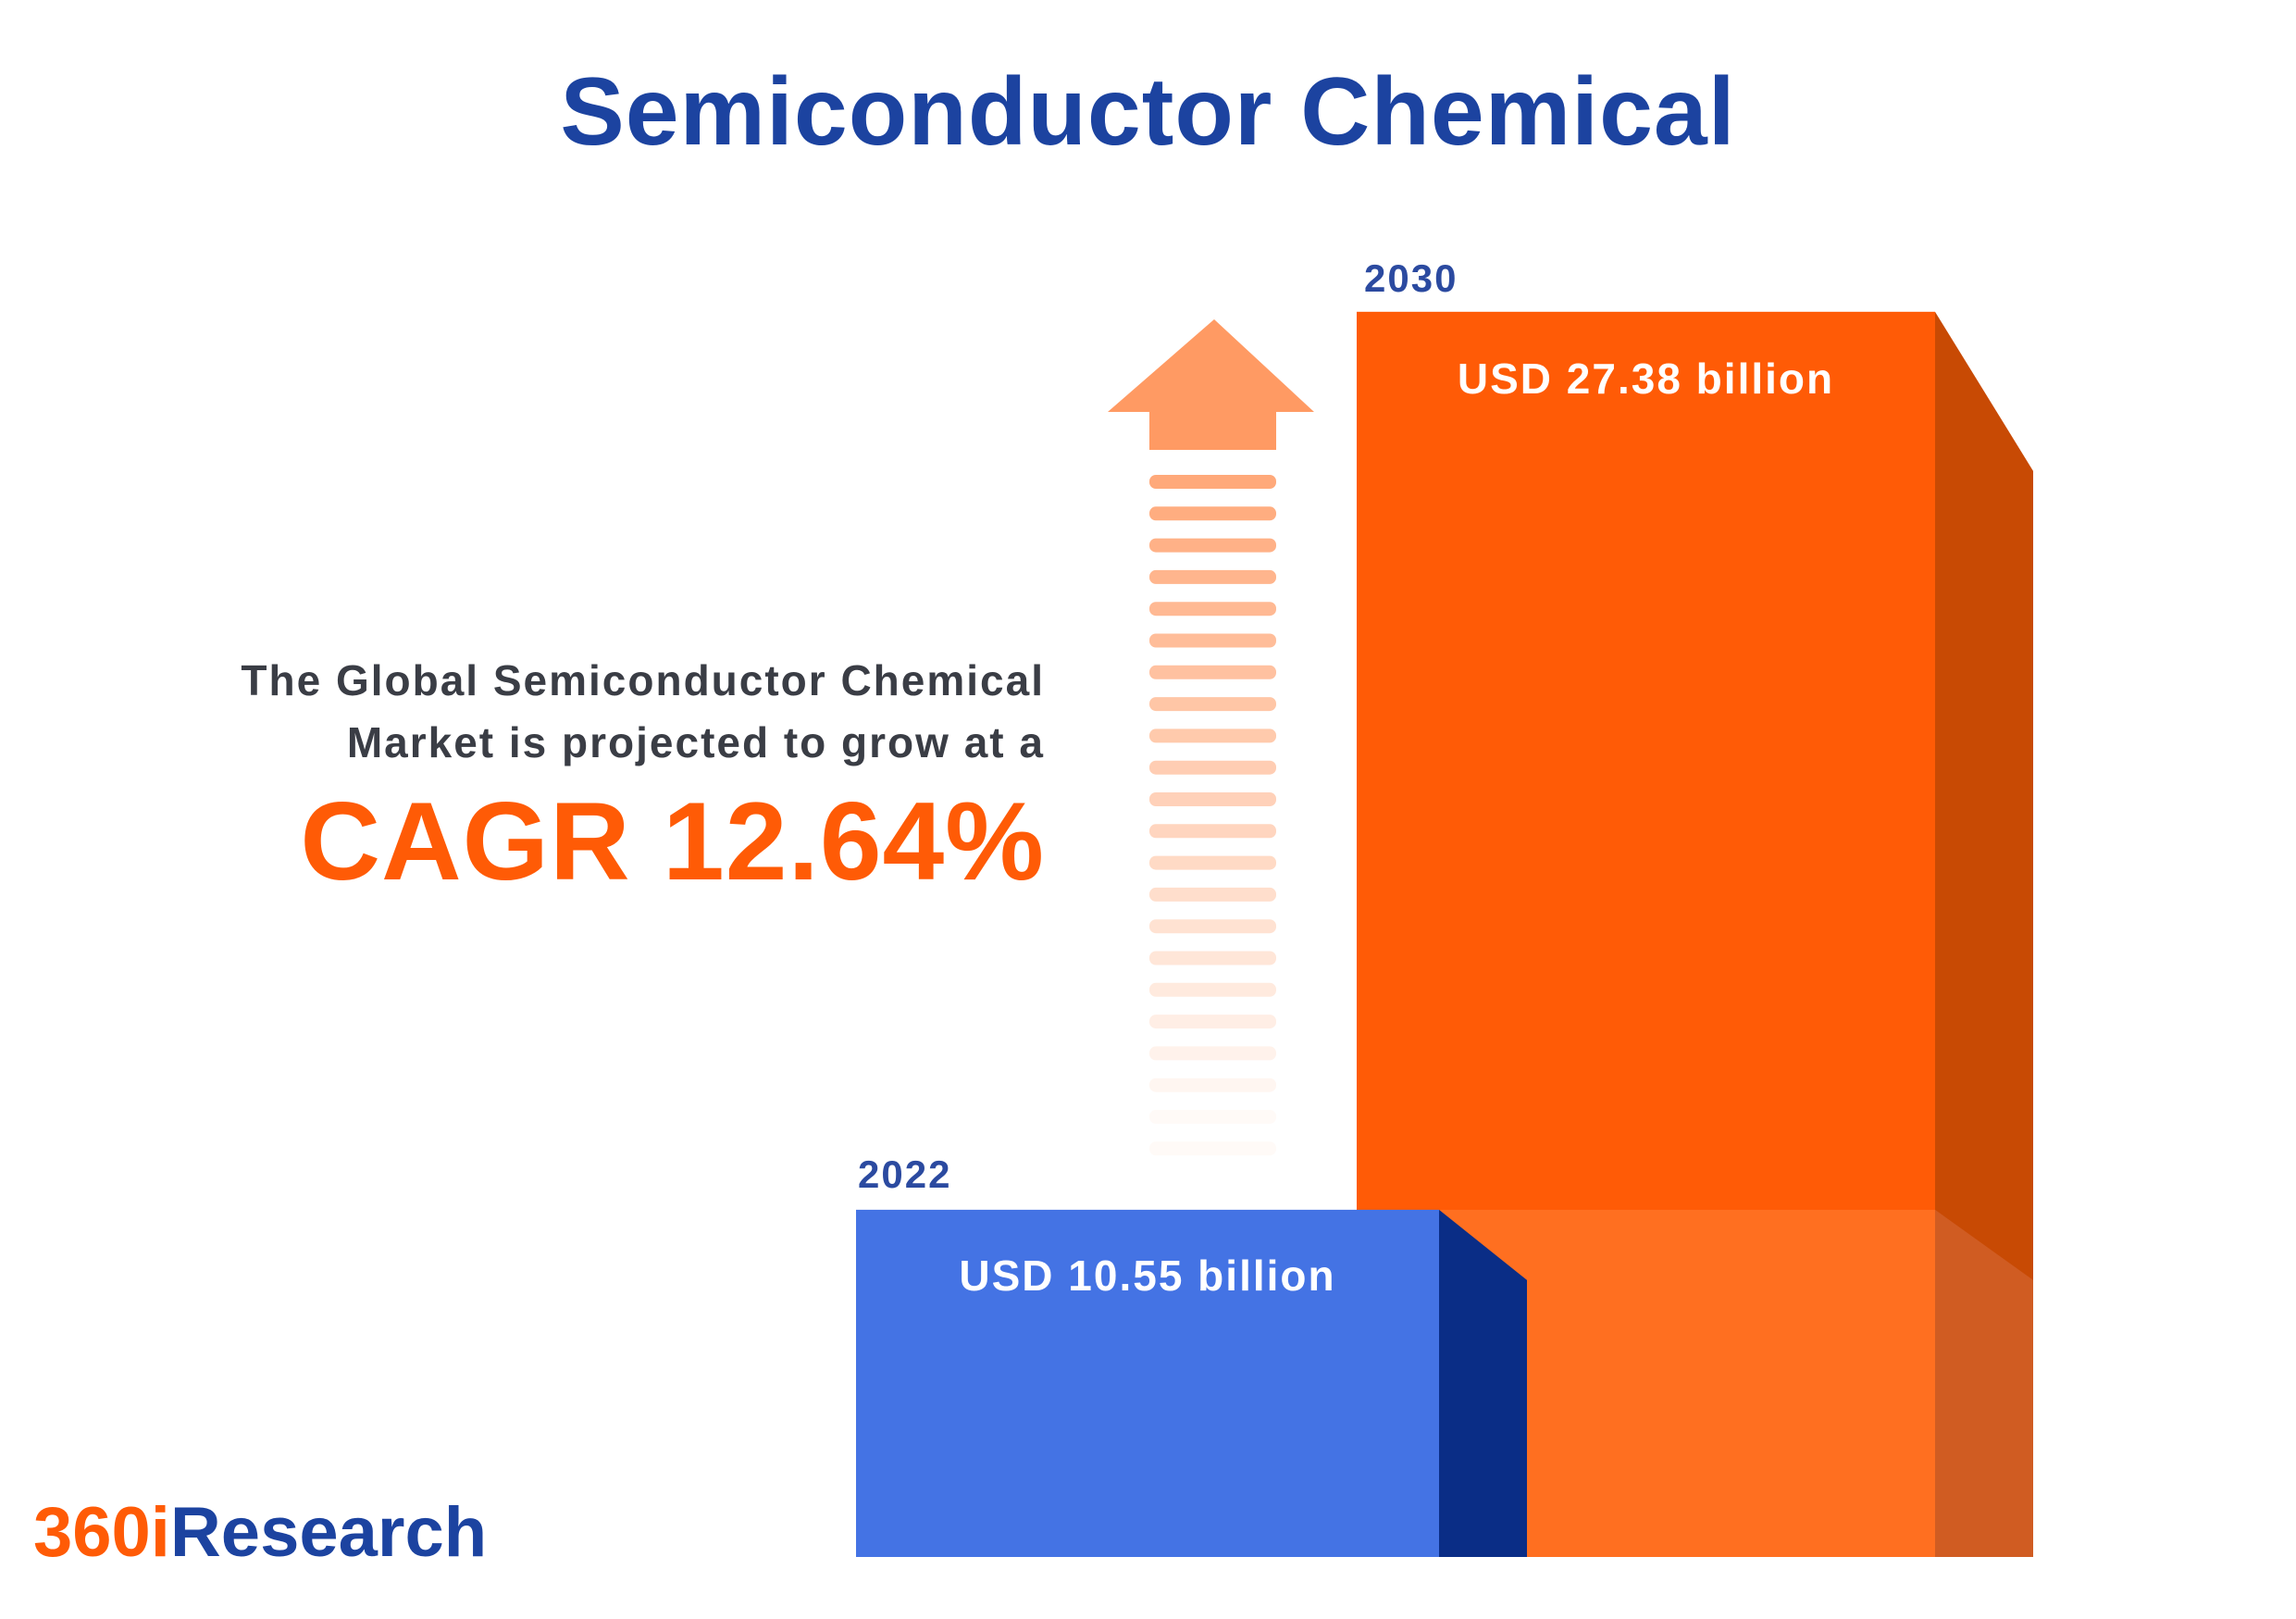  What do you see at coordinates (643, 680) in the screenshot?
I see `description-line-1: The Global Semiconductor Chemical` at bounding box center [643, 680].